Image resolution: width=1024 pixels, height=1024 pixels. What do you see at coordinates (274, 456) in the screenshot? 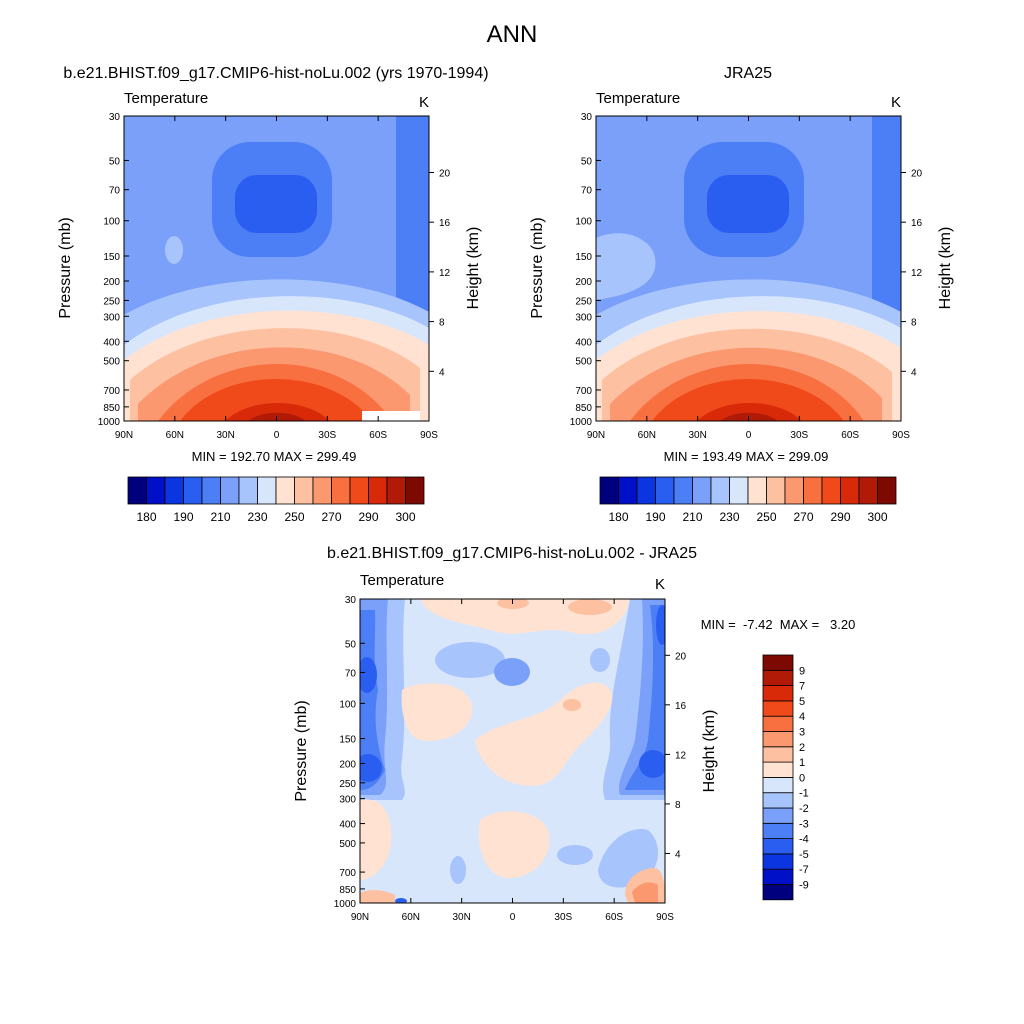
I see `stats-label: MIN = 192.70 MAX = 299.49` at bounding box center [274, 456].